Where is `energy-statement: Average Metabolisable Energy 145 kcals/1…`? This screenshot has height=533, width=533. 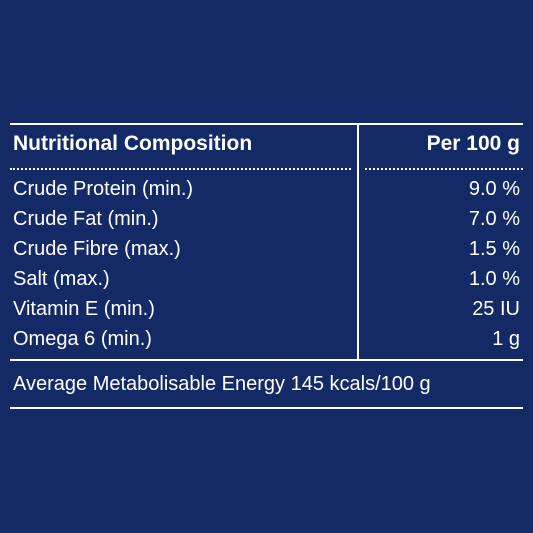
energy-statement: Average Metabolisable Energy 145 kcals/1… is located at coordinates (222, 384).